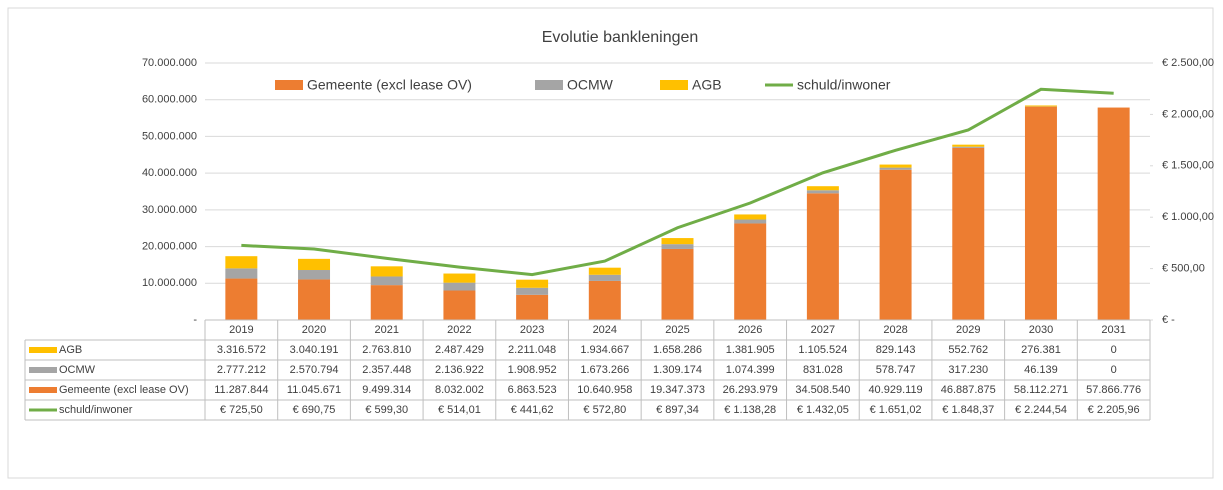  What do you see at coordinates (1041, 350) in the screenshot?
I see `table-cell: 276.381` at bounding box center [1041, 350].